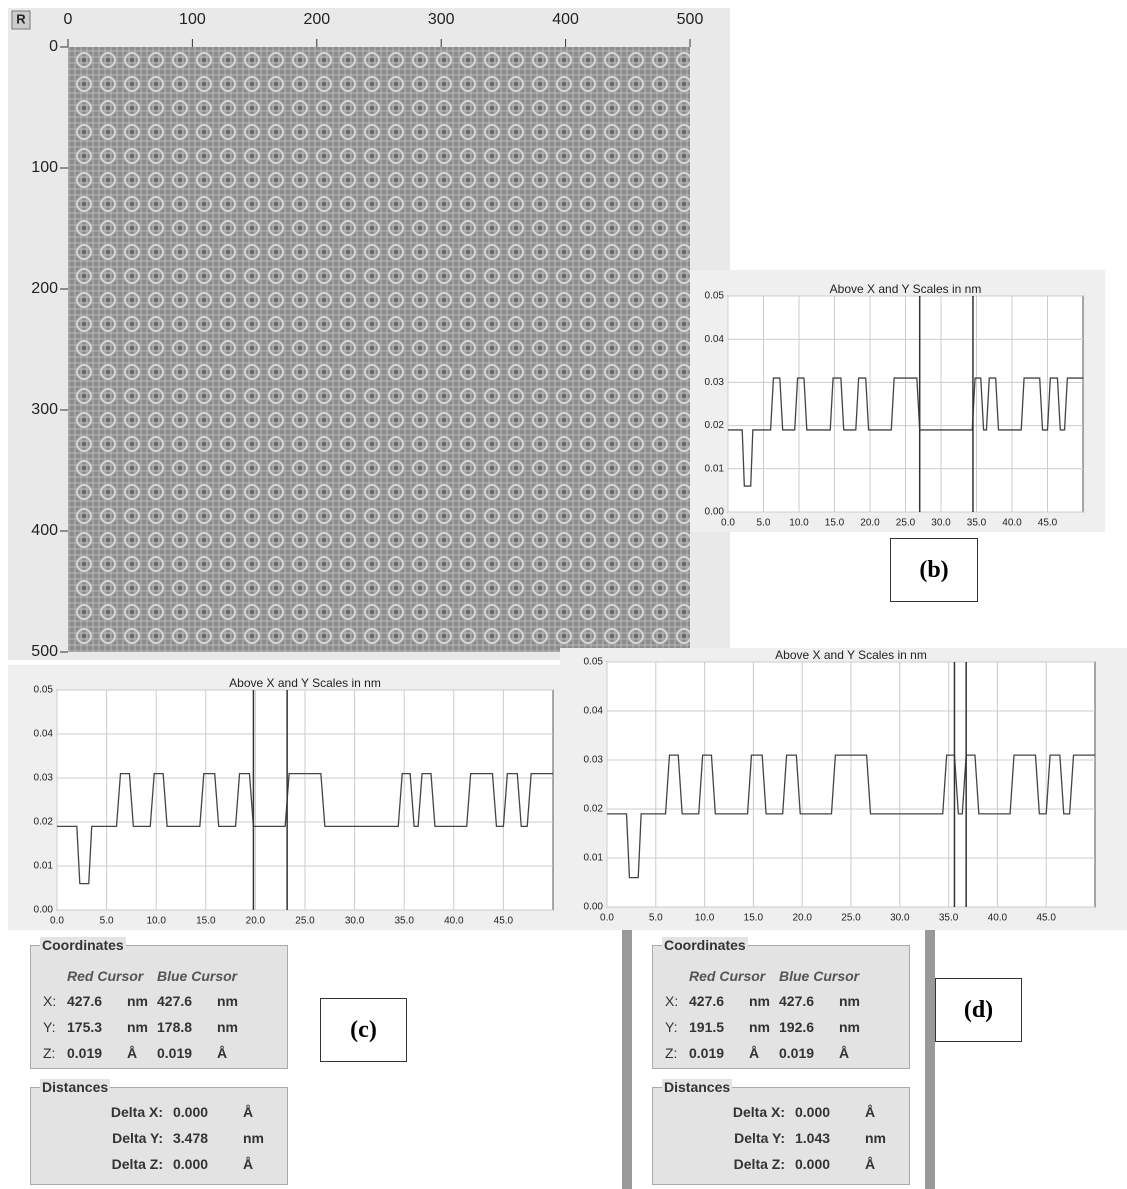 Image resolution: width=1127 pixels, height=1189 pixels. What do you see at coordinates (797, 1027) in the screenshot?
I see `coordinate-cell: 192.6` at bounding box center [797, 1027].